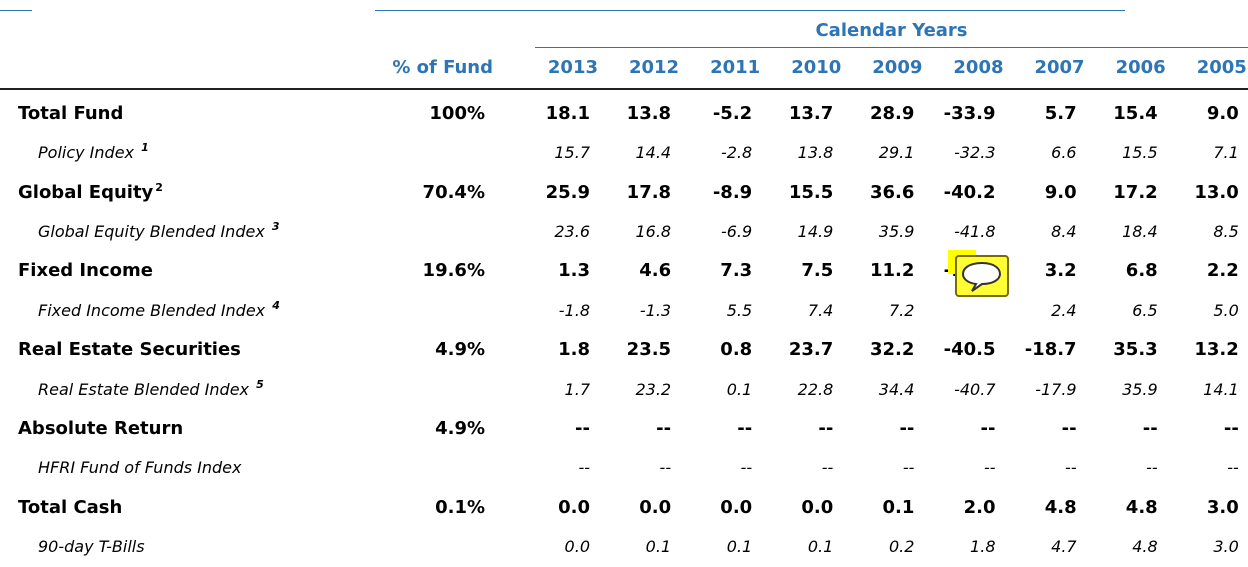 Image resolution: width=1248 pixels, height=567 pixels. Describe the element at coordinates (567, 192) in the screenshot. I see `return-value: 25.9` at that location.